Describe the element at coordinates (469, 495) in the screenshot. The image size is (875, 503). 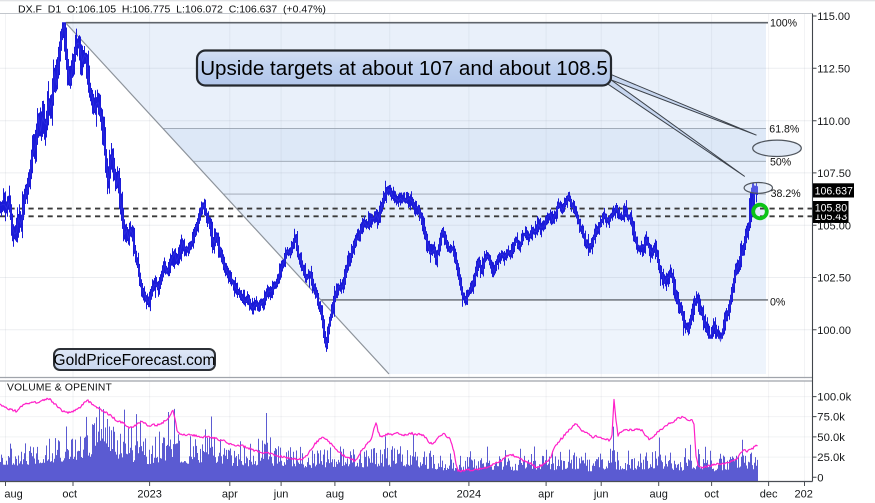
I see `svg-text: 2024` at that location.